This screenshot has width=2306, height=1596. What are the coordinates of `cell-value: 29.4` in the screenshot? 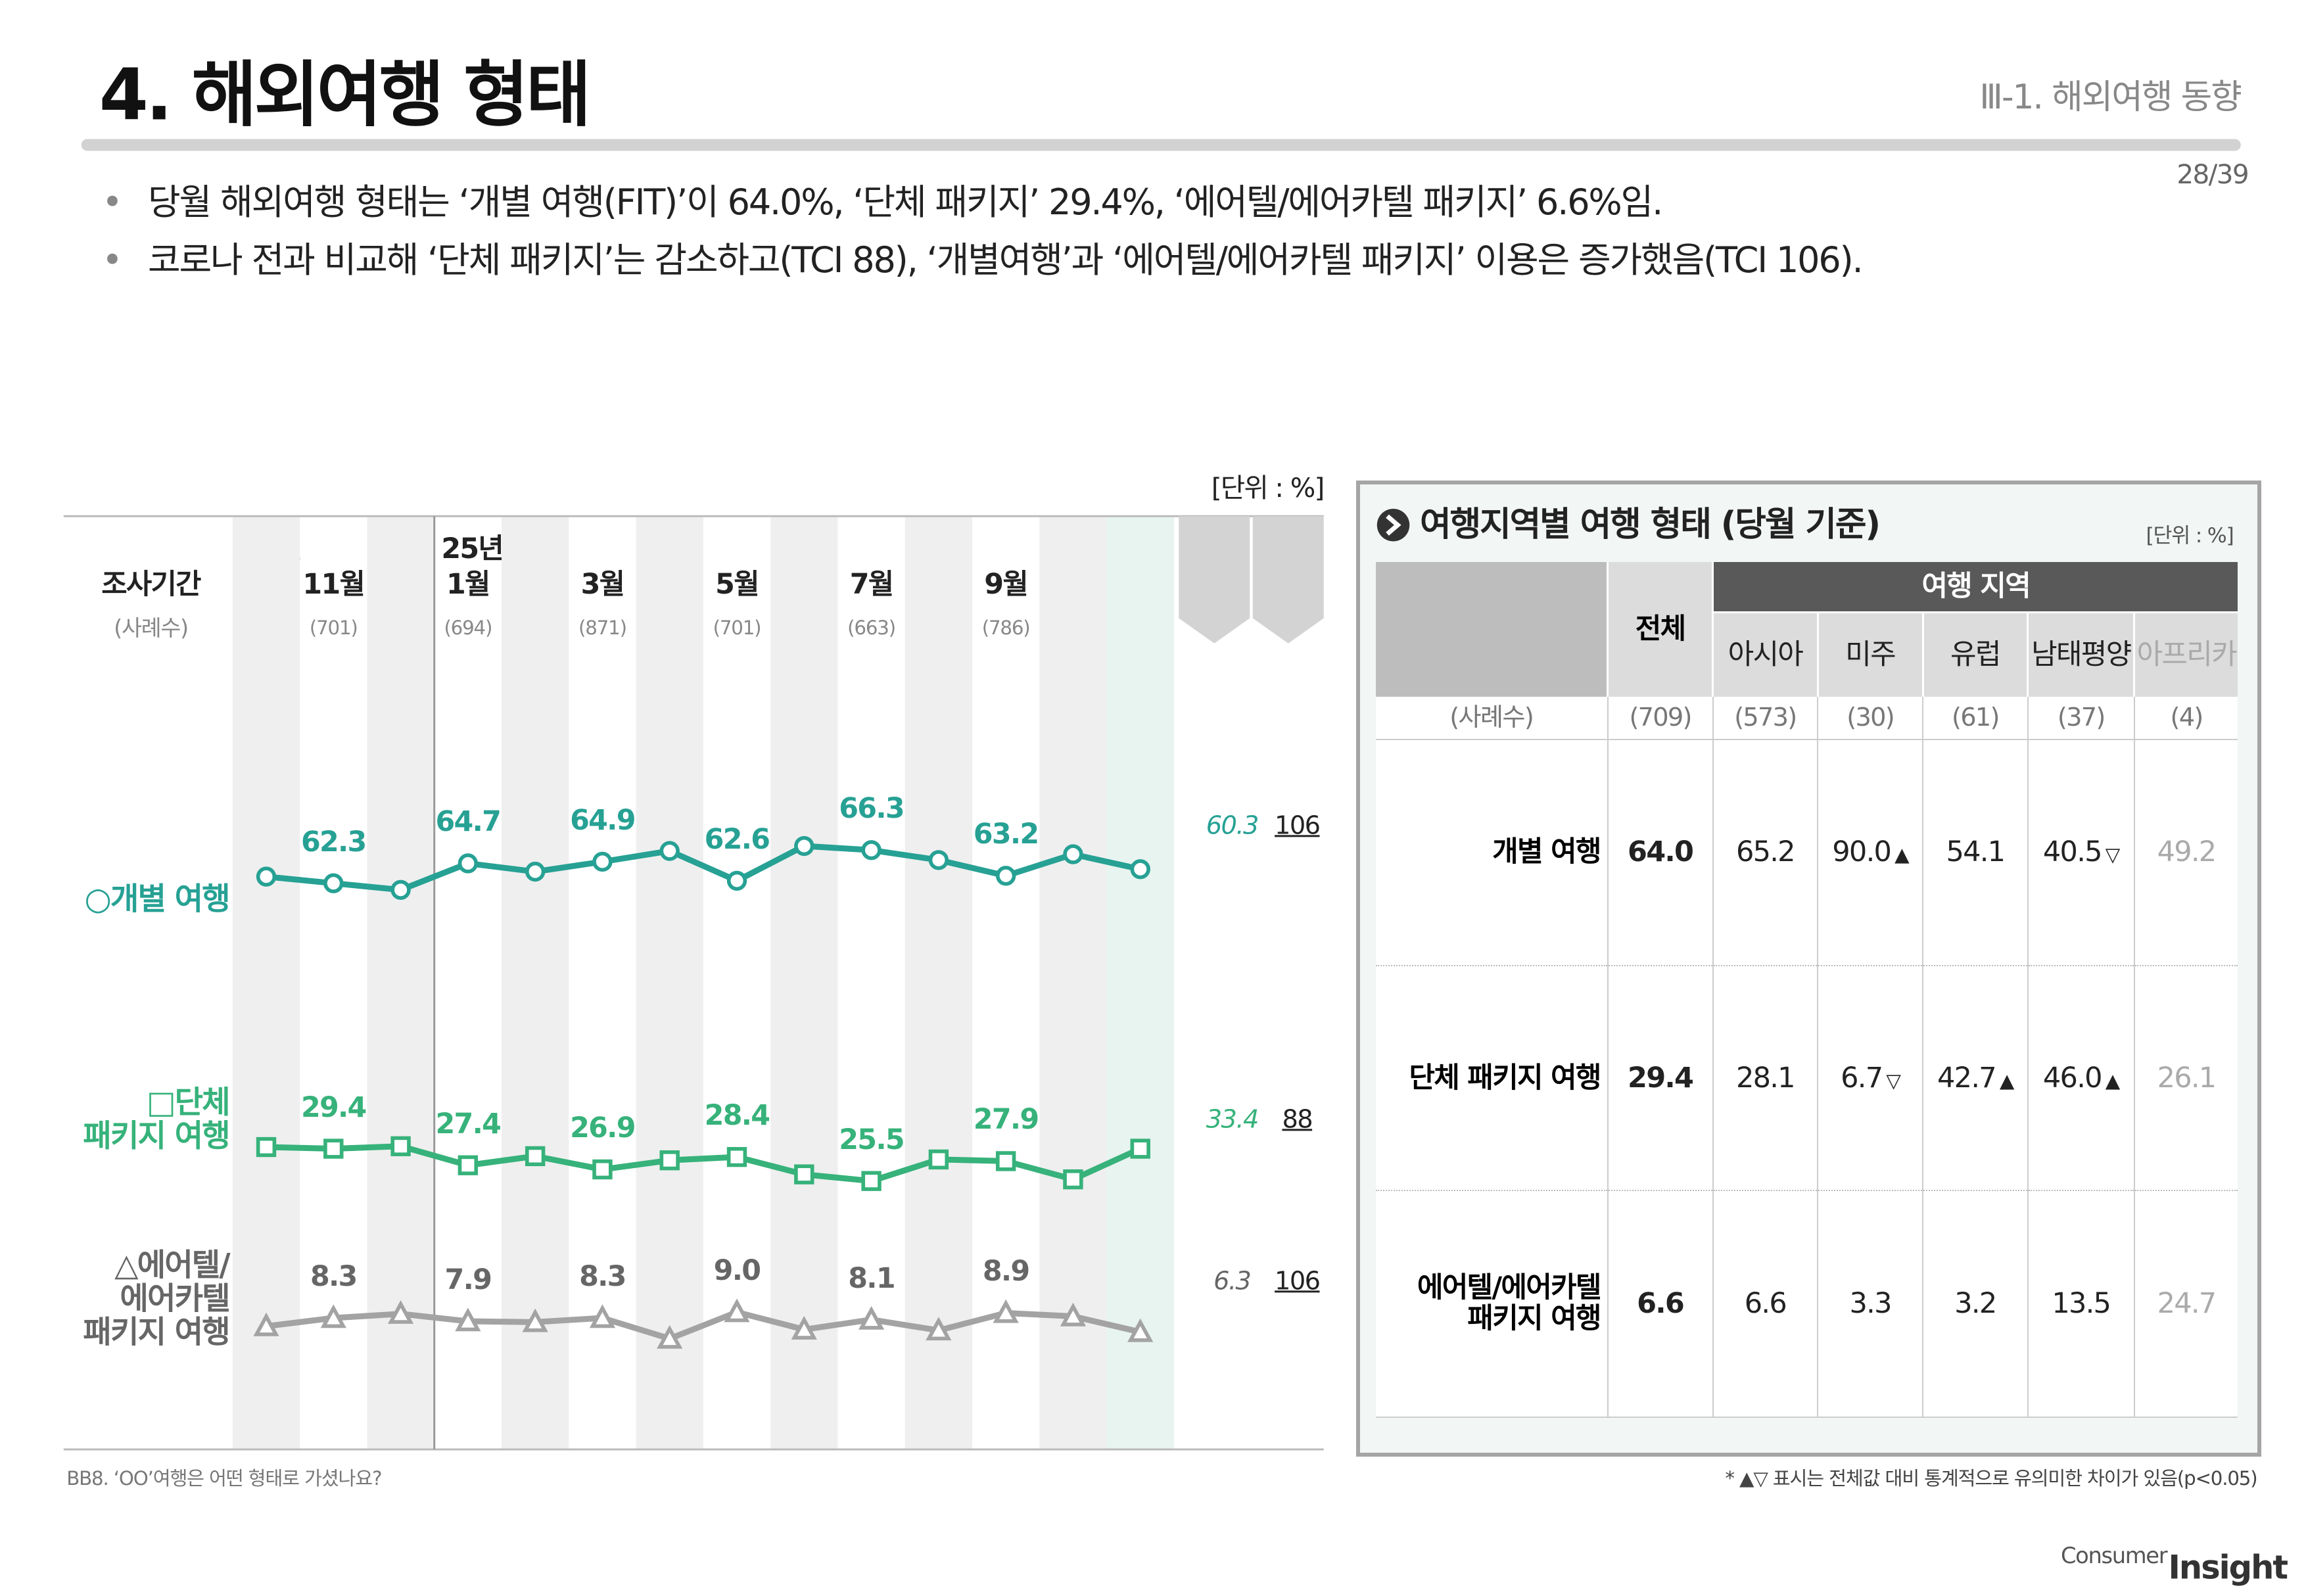 It's located at (1661, 1077).